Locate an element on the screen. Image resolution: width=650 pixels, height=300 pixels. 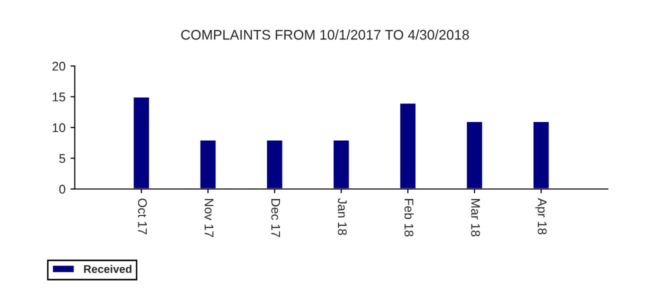
x-tick-label: Dec 17 is located at coordinates (275, 218).